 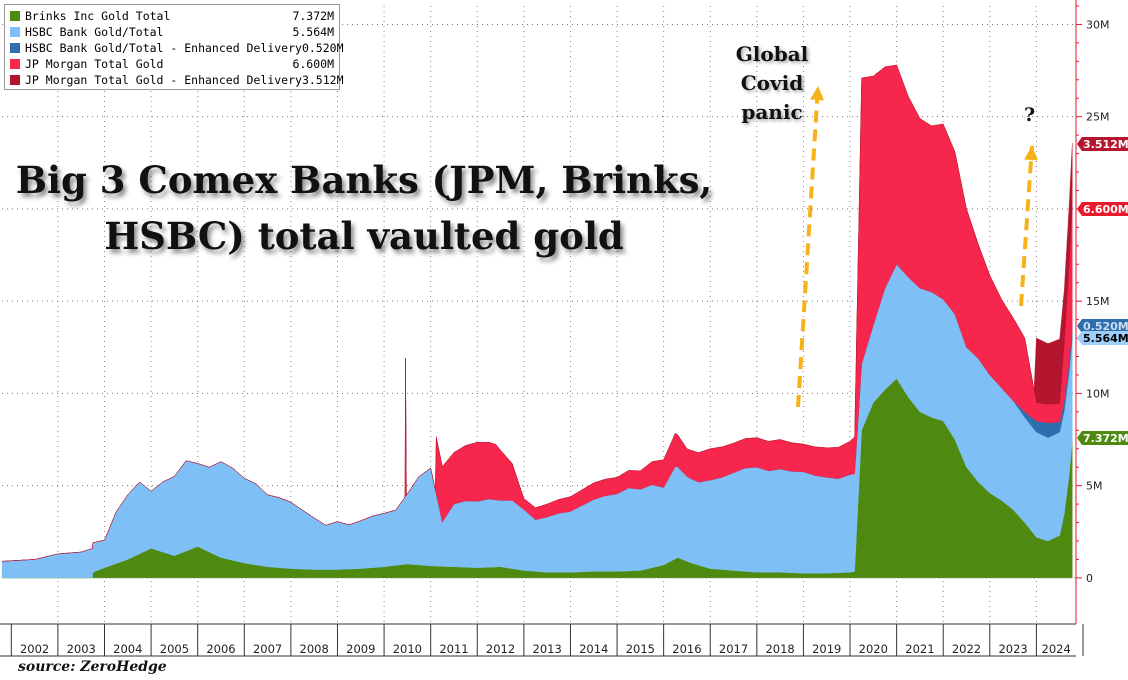 What do you see at coordinates (1094, 486) in the screenshot?
I see `y-tick-label: 5M` at bounding box center [1094, 486].